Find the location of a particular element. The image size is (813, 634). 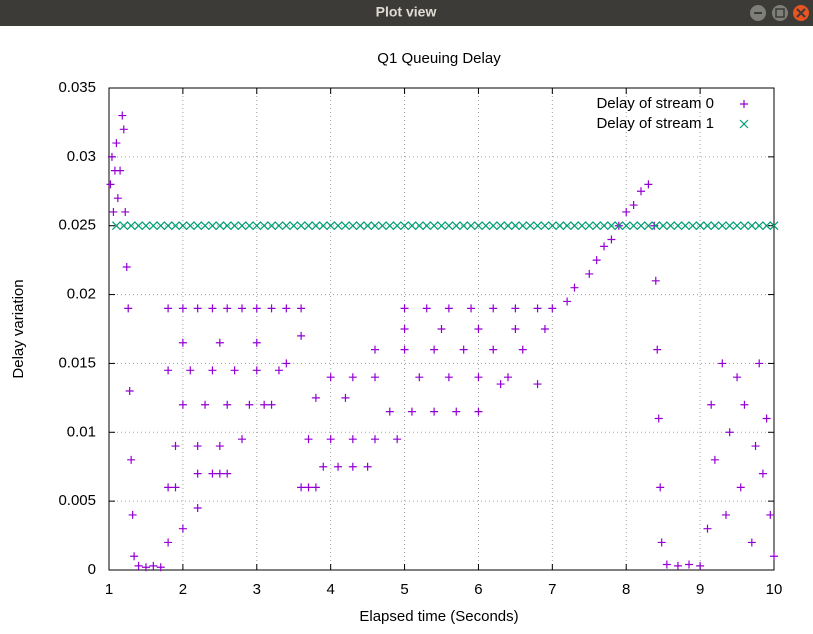

x-tick-label: 8 is located at coordinates (626, 589).